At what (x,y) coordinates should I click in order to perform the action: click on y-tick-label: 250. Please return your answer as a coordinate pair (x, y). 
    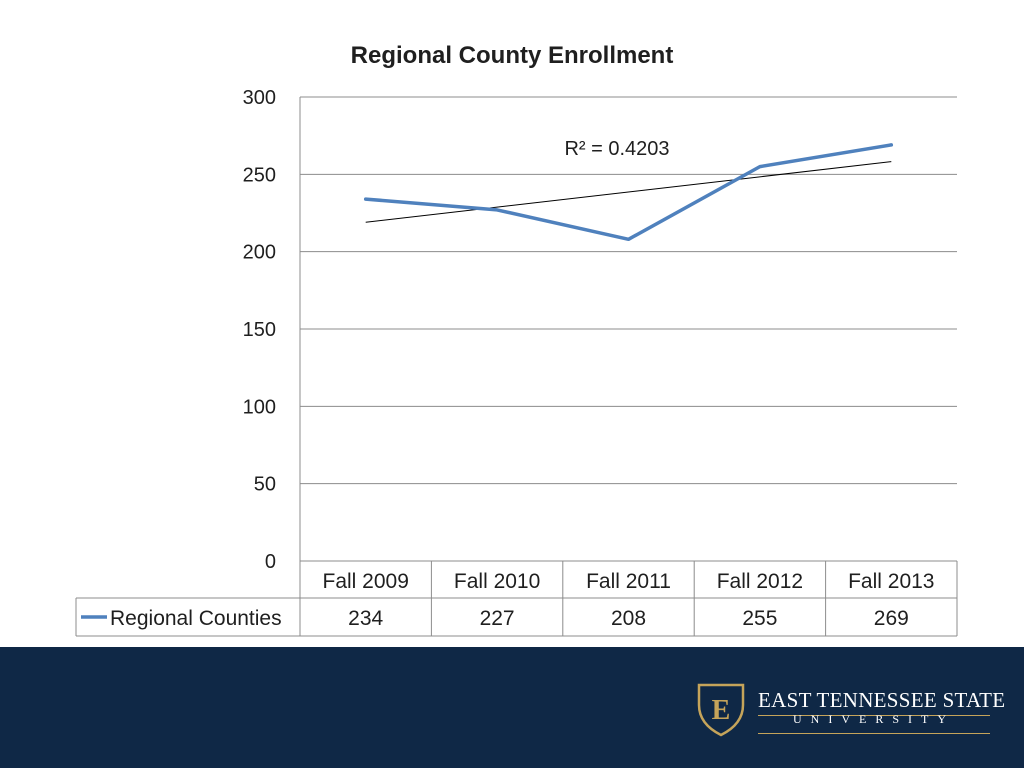
    Looking at the image, I should click on (259, 175).